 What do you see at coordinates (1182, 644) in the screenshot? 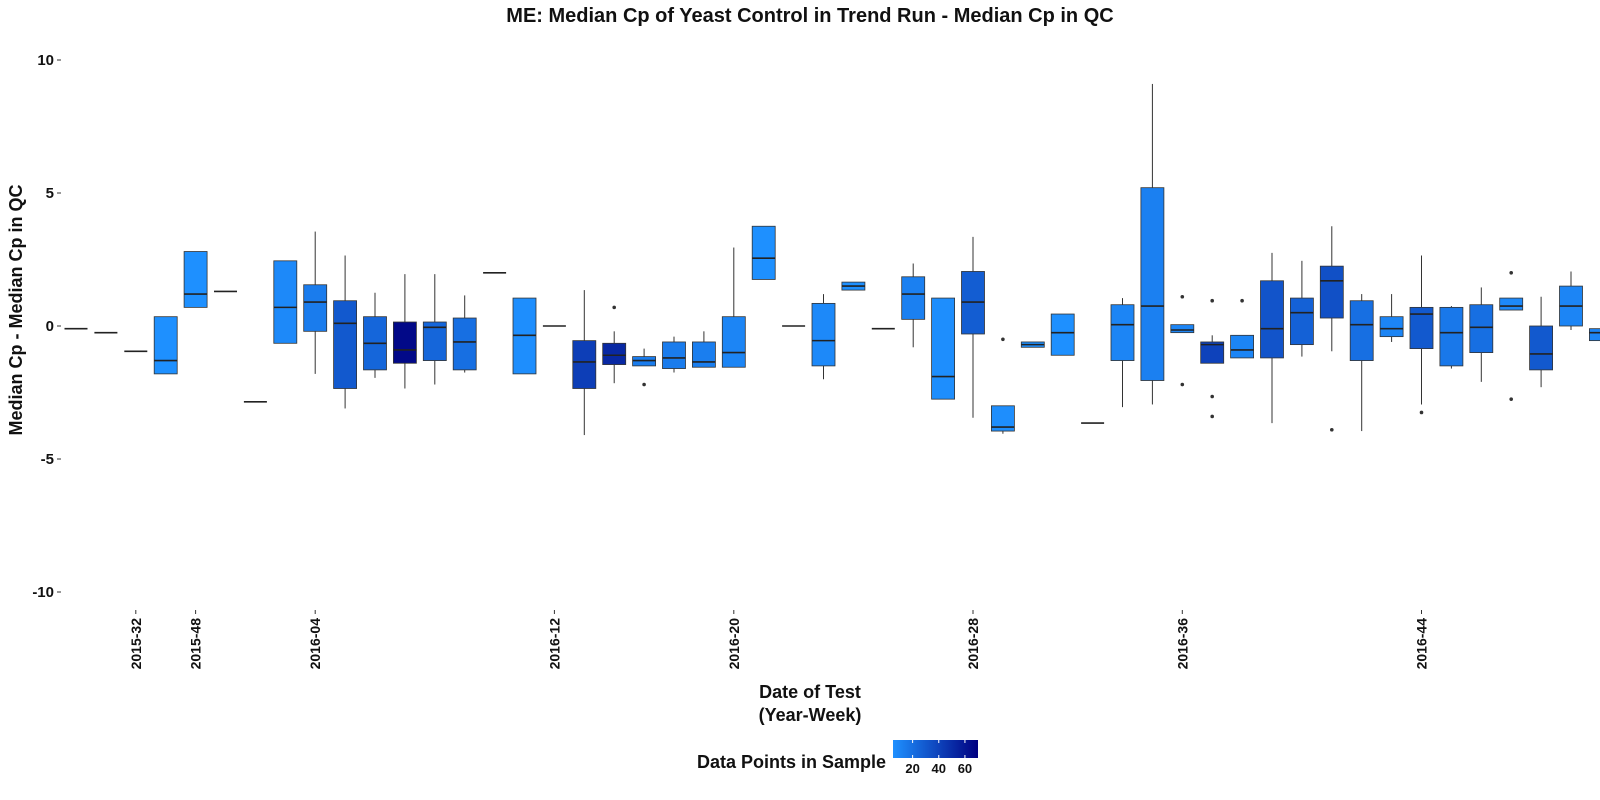
I see `x-tick-label: 2016-36` at bounding box center [1182, 644].